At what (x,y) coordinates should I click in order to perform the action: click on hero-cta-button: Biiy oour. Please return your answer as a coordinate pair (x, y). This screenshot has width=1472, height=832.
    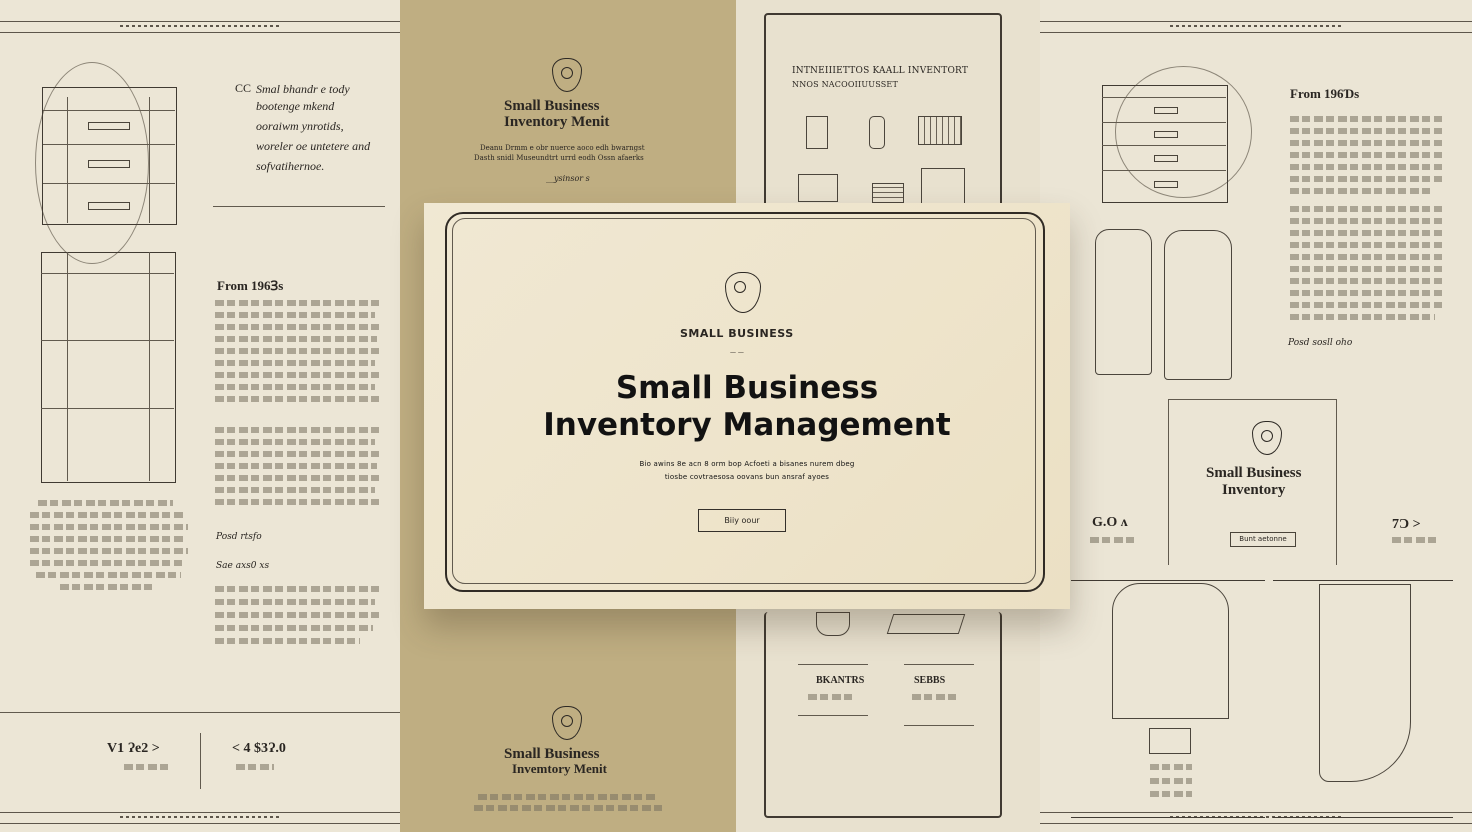
    Looking at the image, I should click on (742, 520).